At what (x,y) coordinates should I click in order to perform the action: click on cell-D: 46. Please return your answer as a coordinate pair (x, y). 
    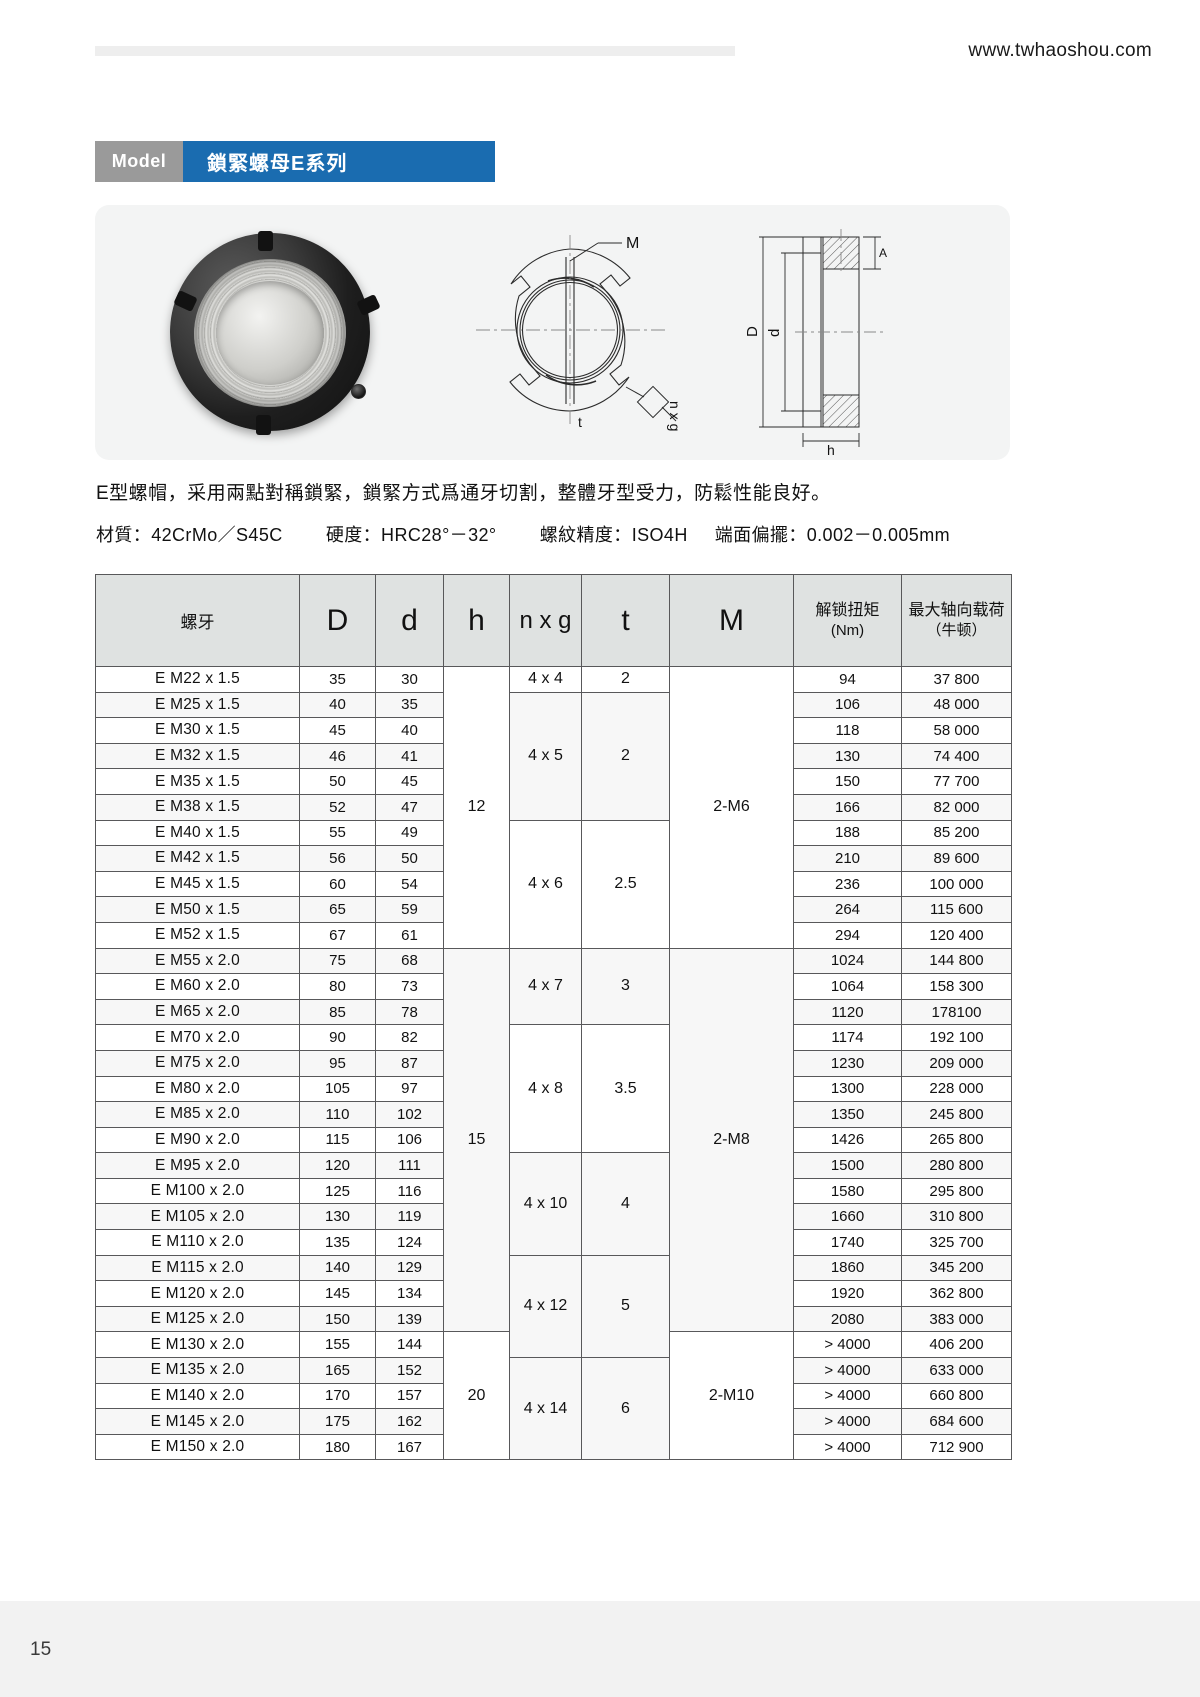
    Looking at the image, I should click on (337, 756).